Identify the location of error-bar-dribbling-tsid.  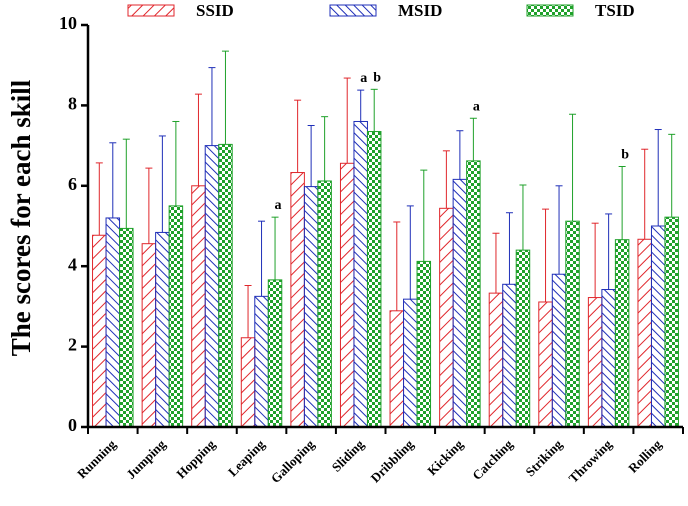
(424, 215).